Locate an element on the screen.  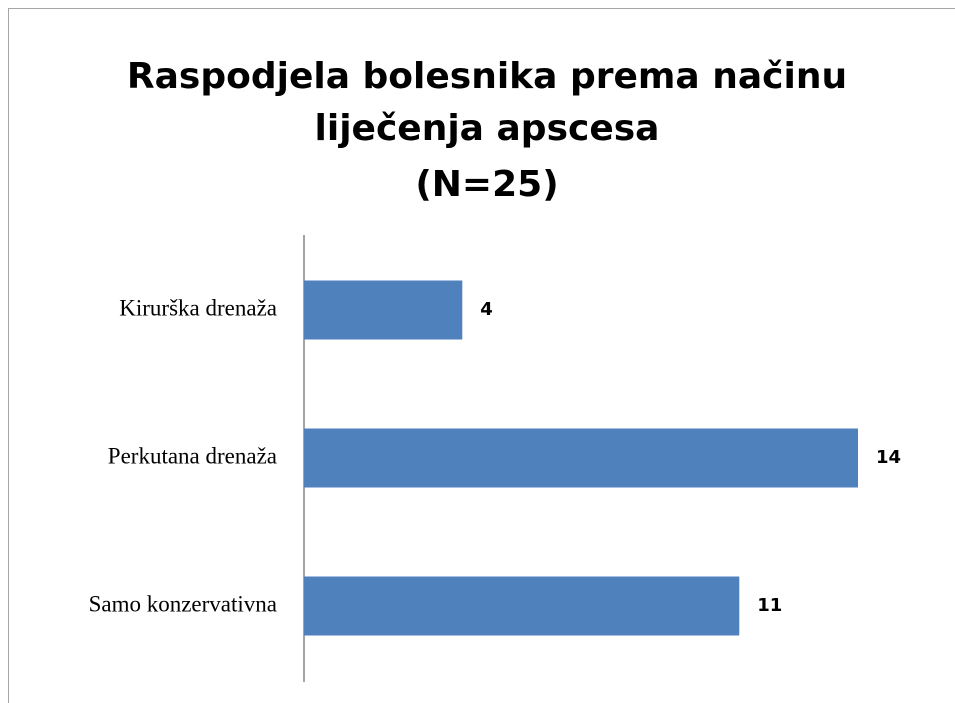
y-tick-label: Perkutana drenaža is located at coordinates (192, 455).